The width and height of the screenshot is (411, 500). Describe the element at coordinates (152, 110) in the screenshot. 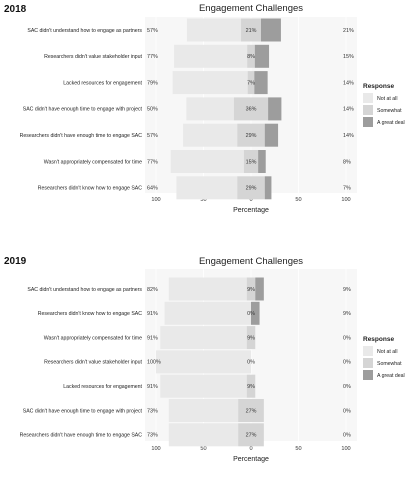

I see `pct-not-at-all: 50%` at that location.